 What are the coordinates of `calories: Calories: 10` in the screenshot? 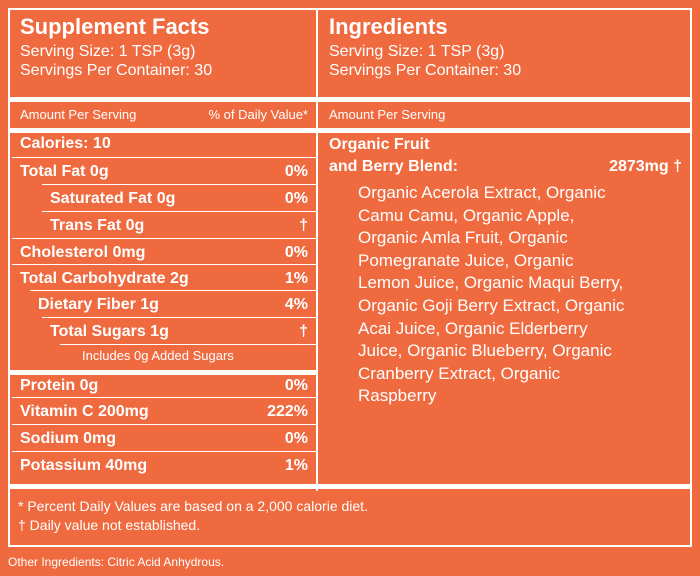 It's located at (65, 143).